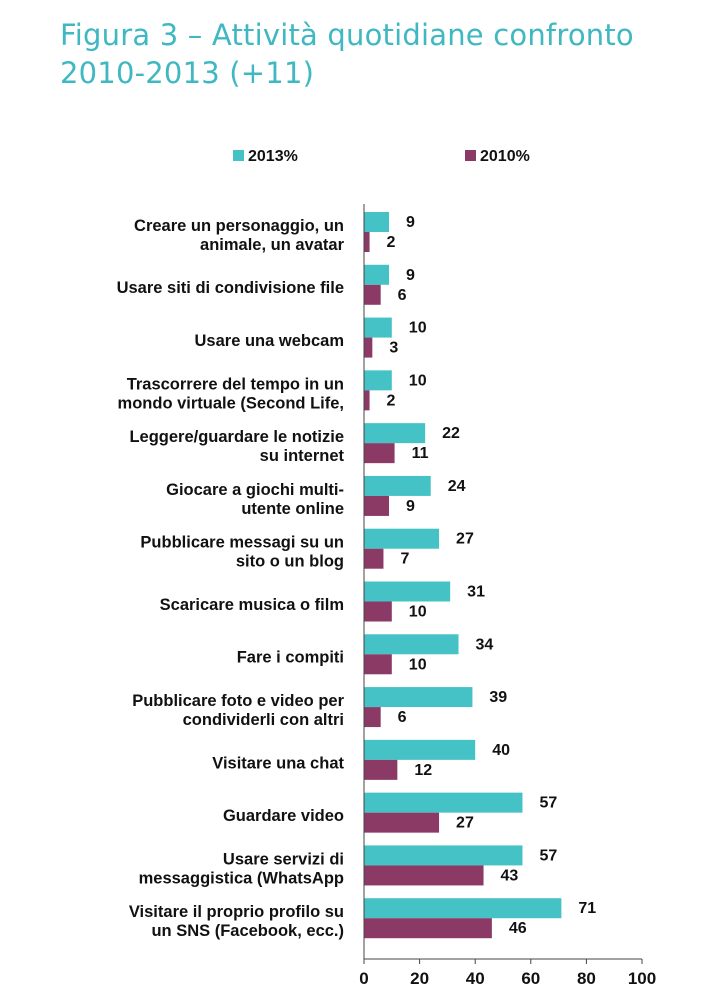 This screenshot has height=1000, width=723. I want to click on value-label-2013-5: 24, so click(457, 486).